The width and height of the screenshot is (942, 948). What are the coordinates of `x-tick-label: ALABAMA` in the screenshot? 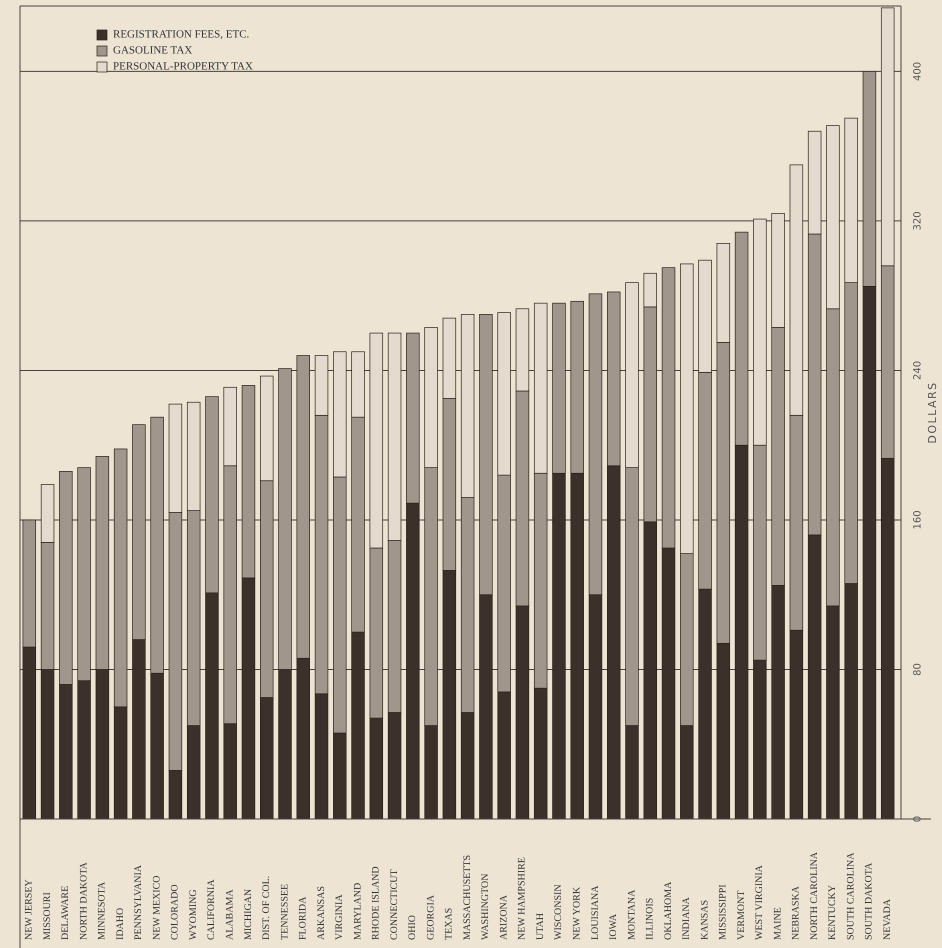 It's located at (230, 914).